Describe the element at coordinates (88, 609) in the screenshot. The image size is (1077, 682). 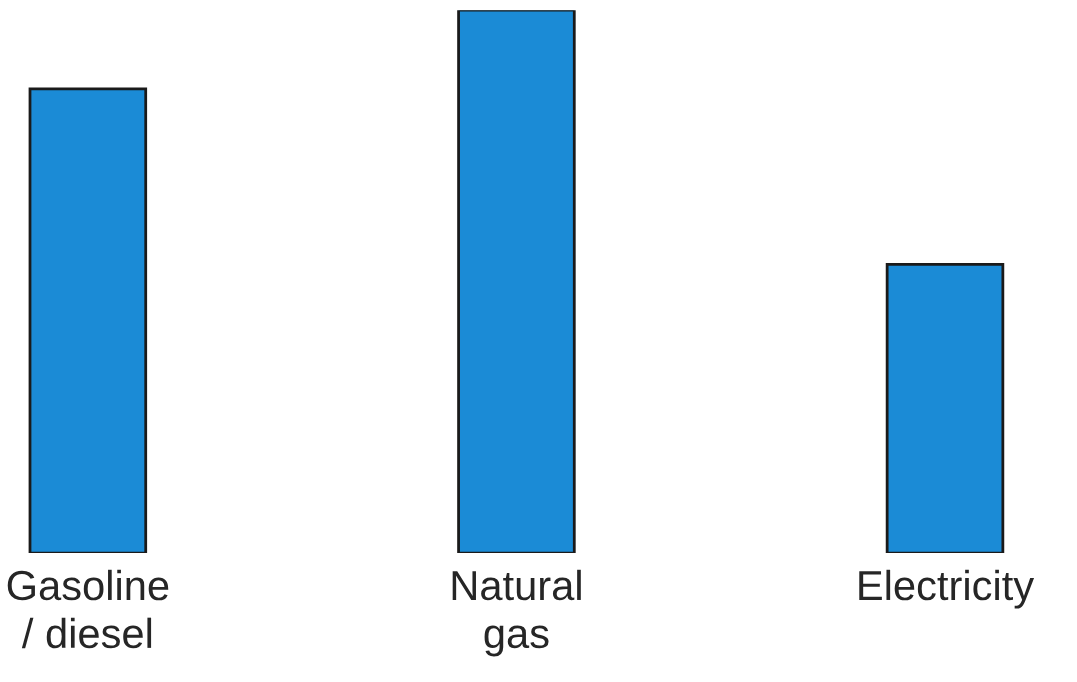
I see `x-tick-label: Gasoline / diesel` at that location.